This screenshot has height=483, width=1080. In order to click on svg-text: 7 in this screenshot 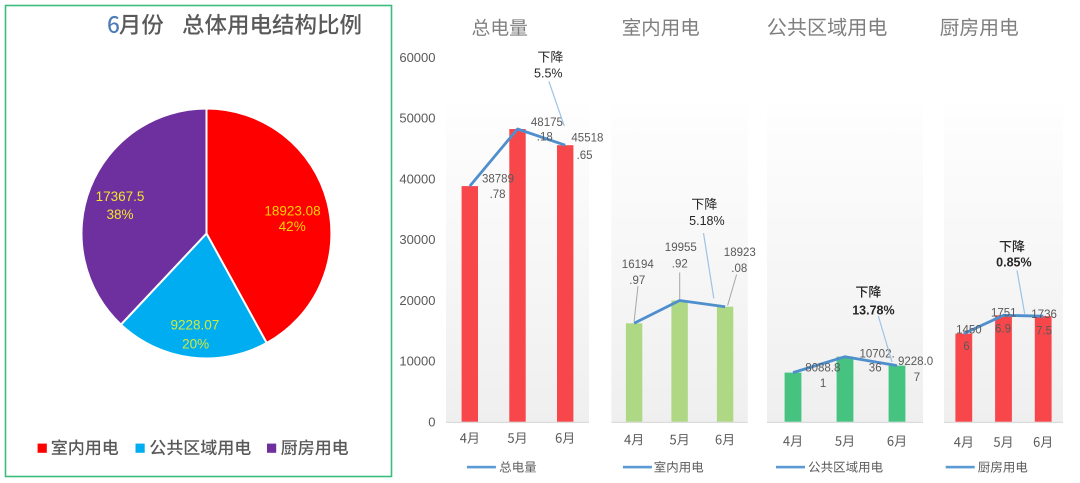, I will do `click(917, 378)`.